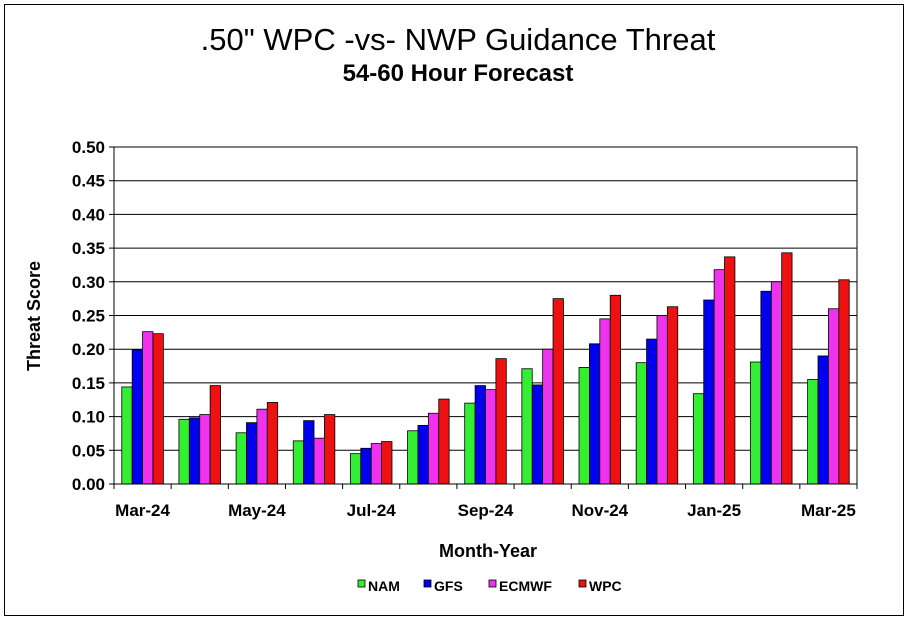 The height and width of the screenshot is (622, 910). I want to click on x-tick-label: Nov-24, so click(599, 510).